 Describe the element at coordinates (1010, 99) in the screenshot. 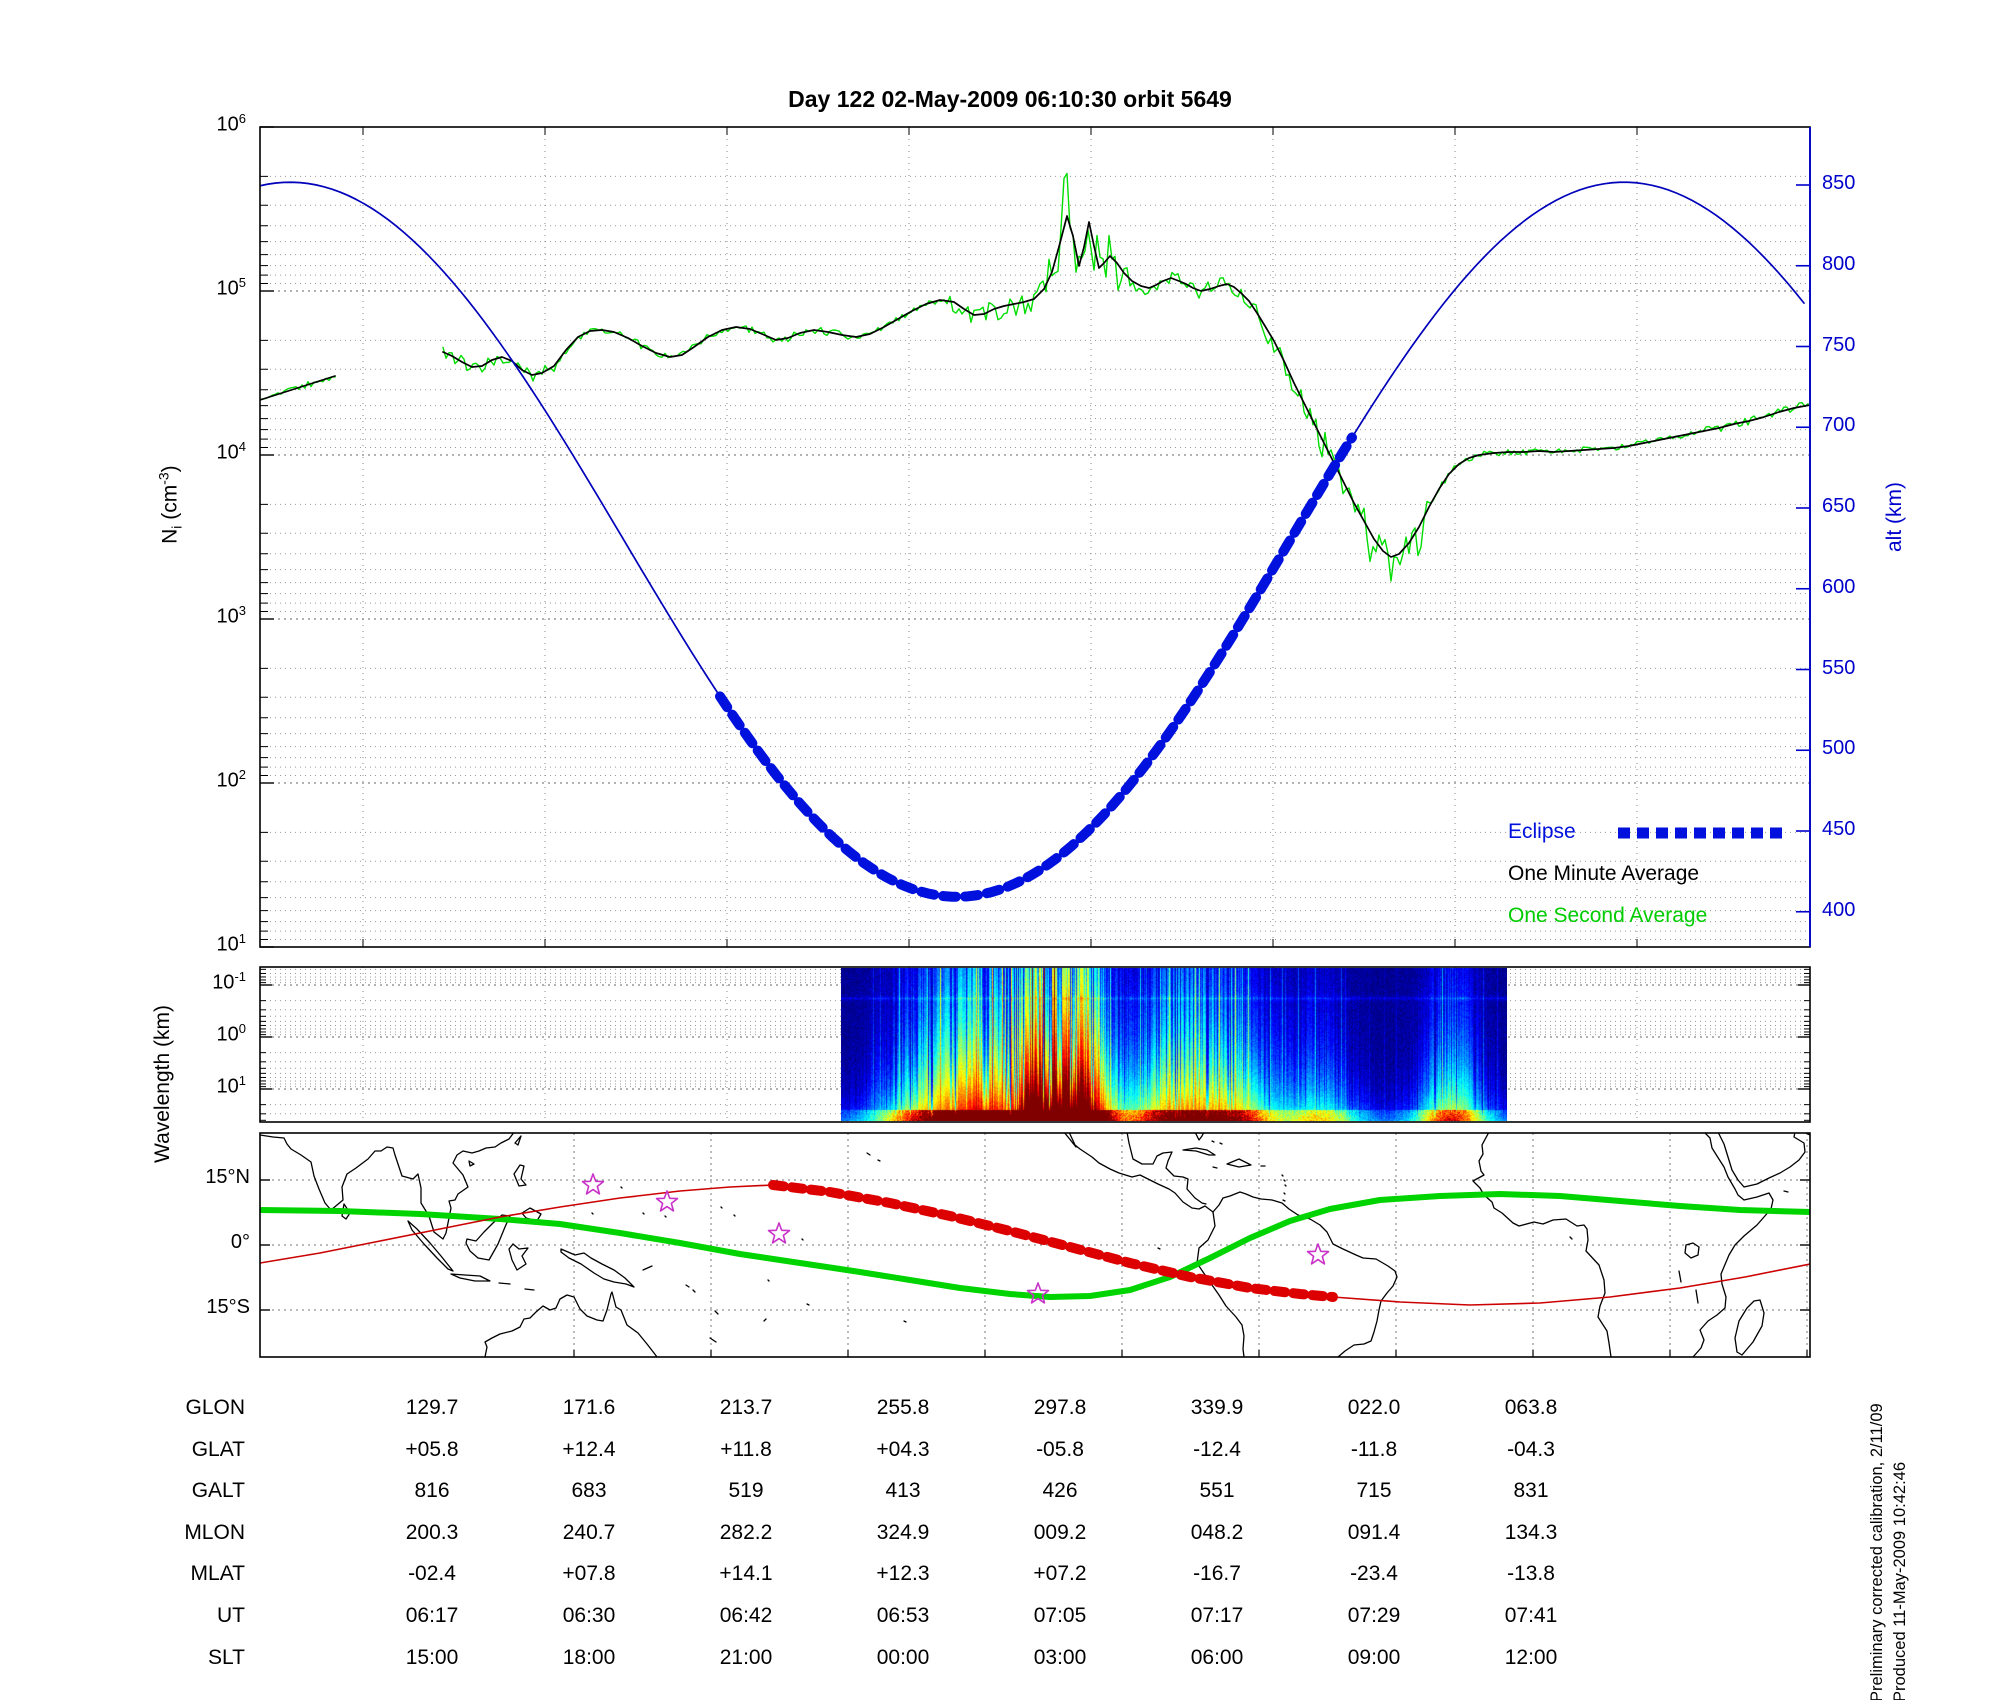

I see `page-title: Day 122 02-May-2009 06:10:30 orbit 5649` at that location.